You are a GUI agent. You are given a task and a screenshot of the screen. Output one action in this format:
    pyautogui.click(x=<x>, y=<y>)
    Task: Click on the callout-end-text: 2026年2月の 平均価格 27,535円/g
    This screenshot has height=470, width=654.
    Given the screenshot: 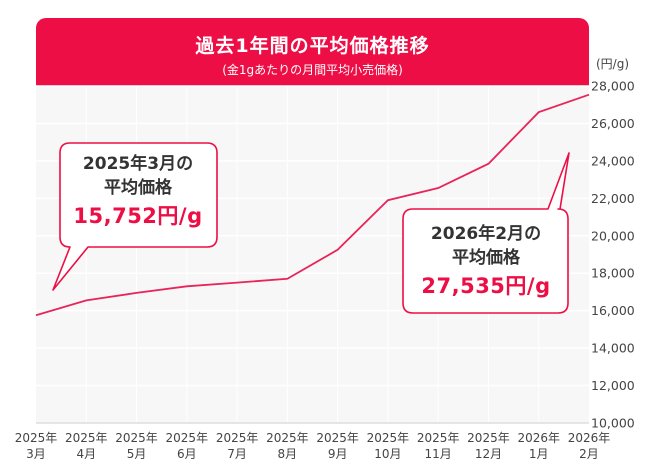 What is the action you would take?
    pyautogui.click(x=486, y=260)
    